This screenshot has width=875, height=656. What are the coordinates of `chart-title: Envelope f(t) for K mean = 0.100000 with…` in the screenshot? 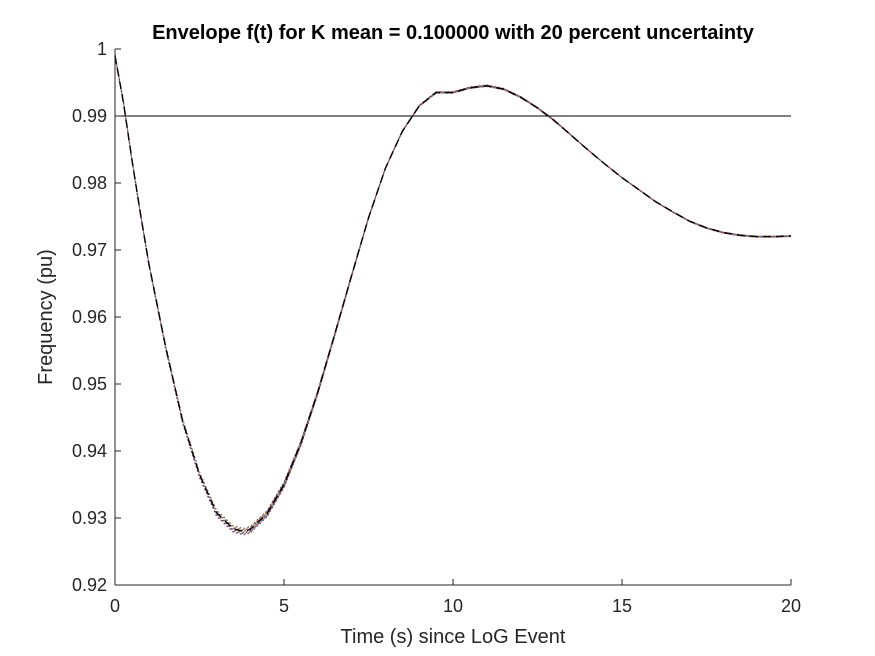 It's located at (453, 33).